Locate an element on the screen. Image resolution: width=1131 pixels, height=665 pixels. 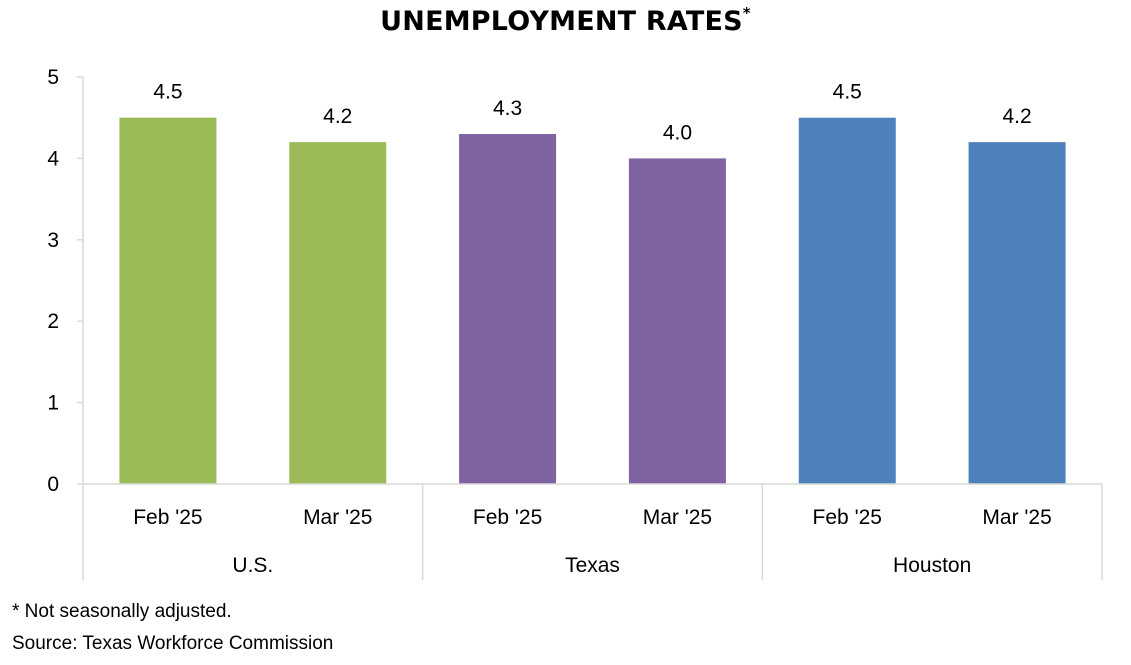
y-tick-label: 1 is located at coordinates (53, 403).